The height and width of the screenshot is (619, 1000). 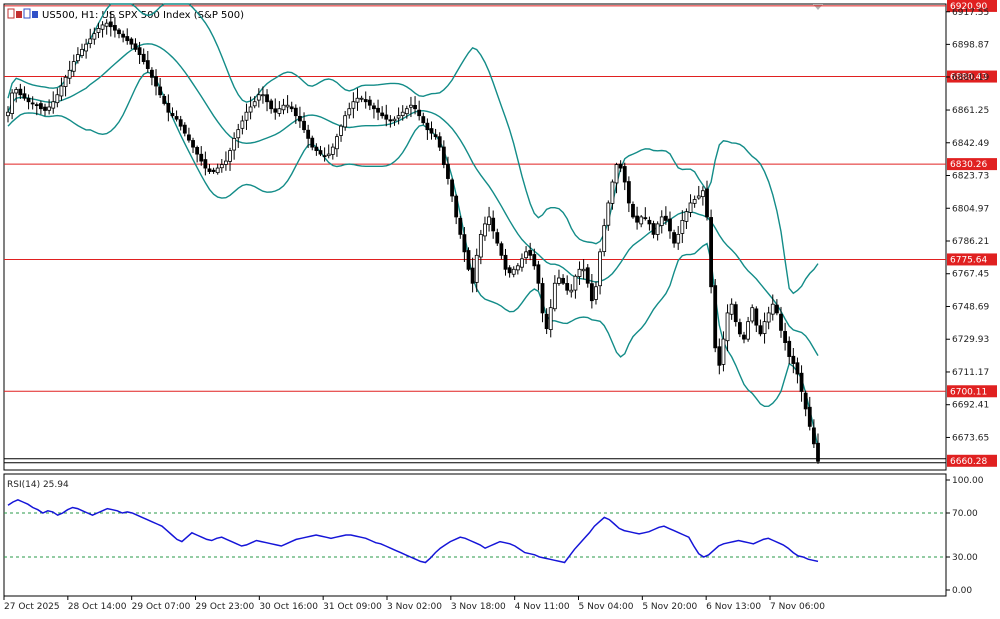 I want to click on price-axis-tick-label: 6917.55, so click(x=970, y=13).